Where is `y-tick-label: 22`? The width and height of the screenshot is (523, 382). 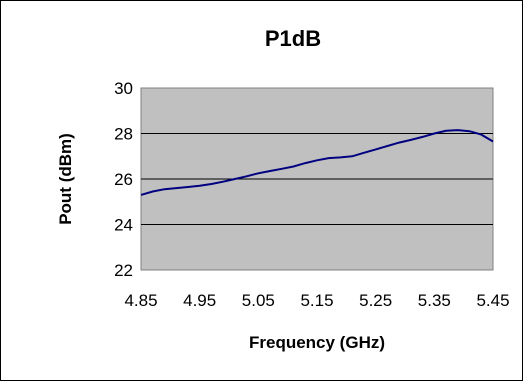
y-tick-label: 22 is located at coordinates (123, 270).